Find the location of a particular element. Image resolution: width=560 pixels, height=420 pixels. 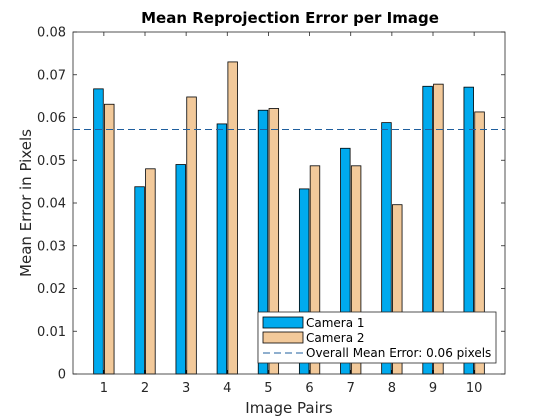

y-tick-label: 0.05 is located at coordinates (51, 161).